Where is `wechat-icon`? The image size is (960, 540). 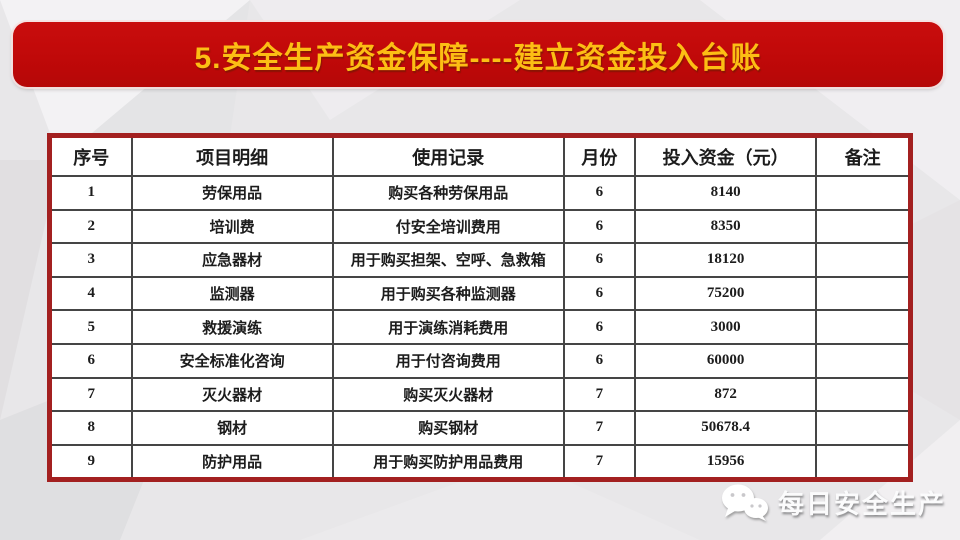
wechat-icon is located at coordinates (744, 502).